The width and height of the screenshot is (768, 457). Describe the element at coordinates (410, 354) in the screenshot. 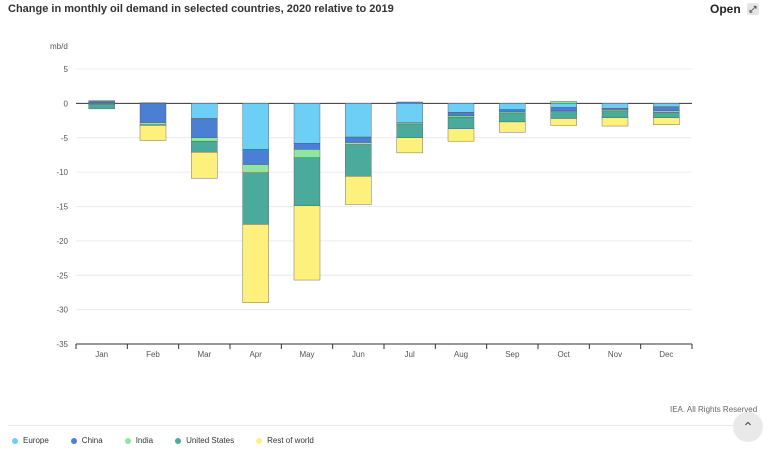

I see `x-tick-label: Jul` at that location.